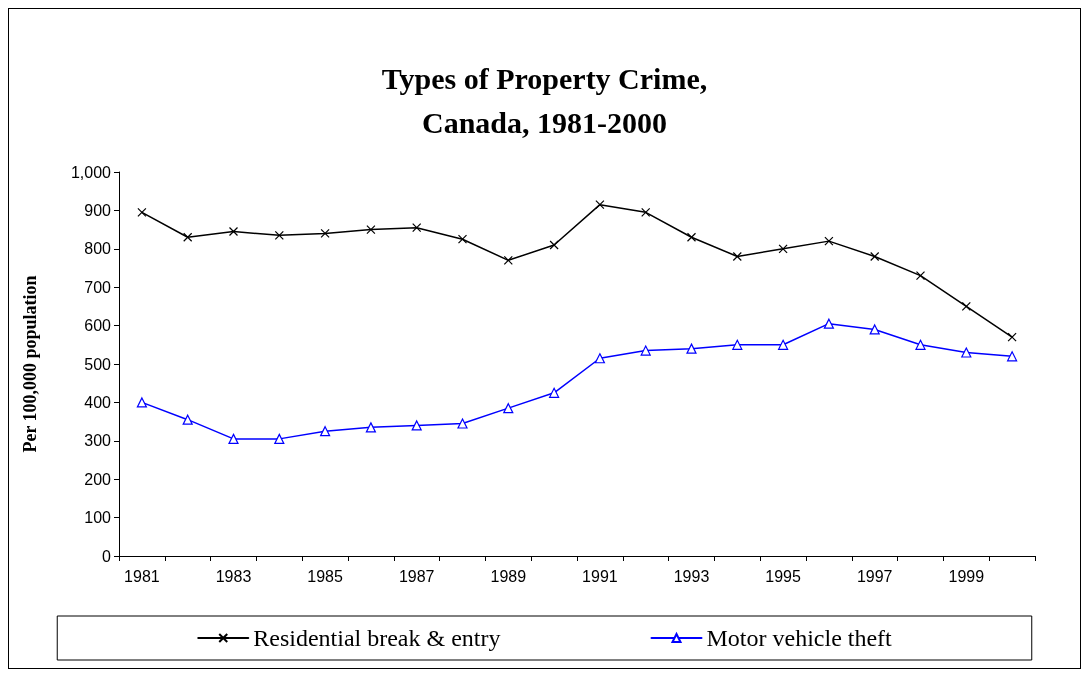 This screenshot has width=1089, height=677. What do you see at coordinates (508, 576) in the screenshot?
I see `x-tick-label: 1989` at bounding box center [508, 576].